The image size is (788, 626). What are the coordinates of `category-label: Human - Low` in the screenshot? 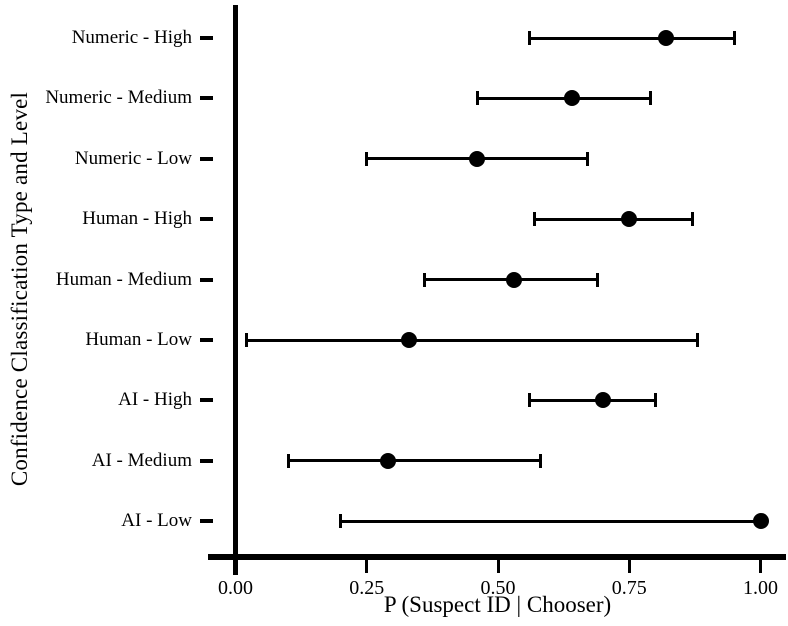 It's located at (138, 339).